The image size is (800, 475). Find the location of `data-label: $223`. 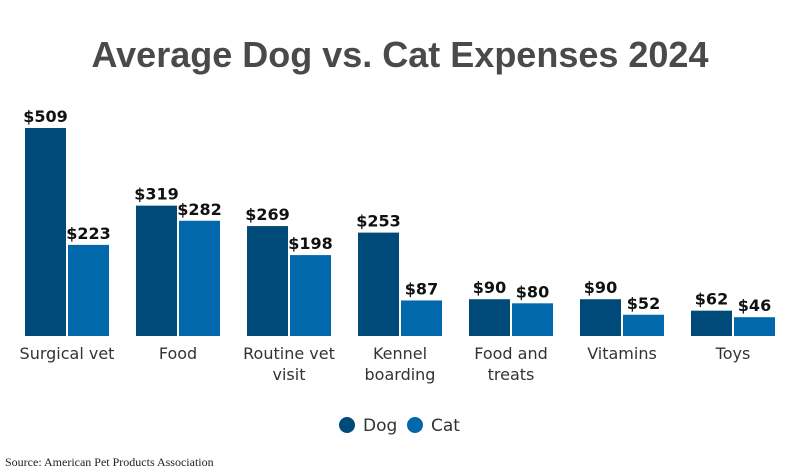

data-label: $223 is located at coordinates (88, 233).